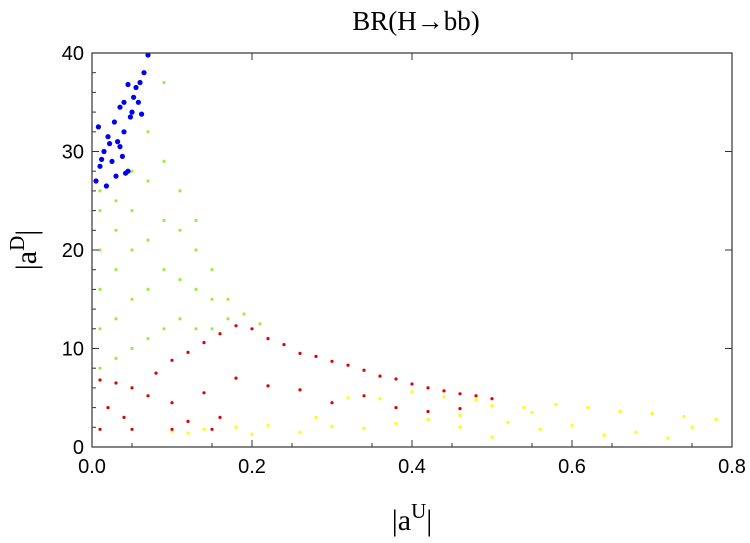  I want to click on y-tick-label: 30, so click(73, 153).